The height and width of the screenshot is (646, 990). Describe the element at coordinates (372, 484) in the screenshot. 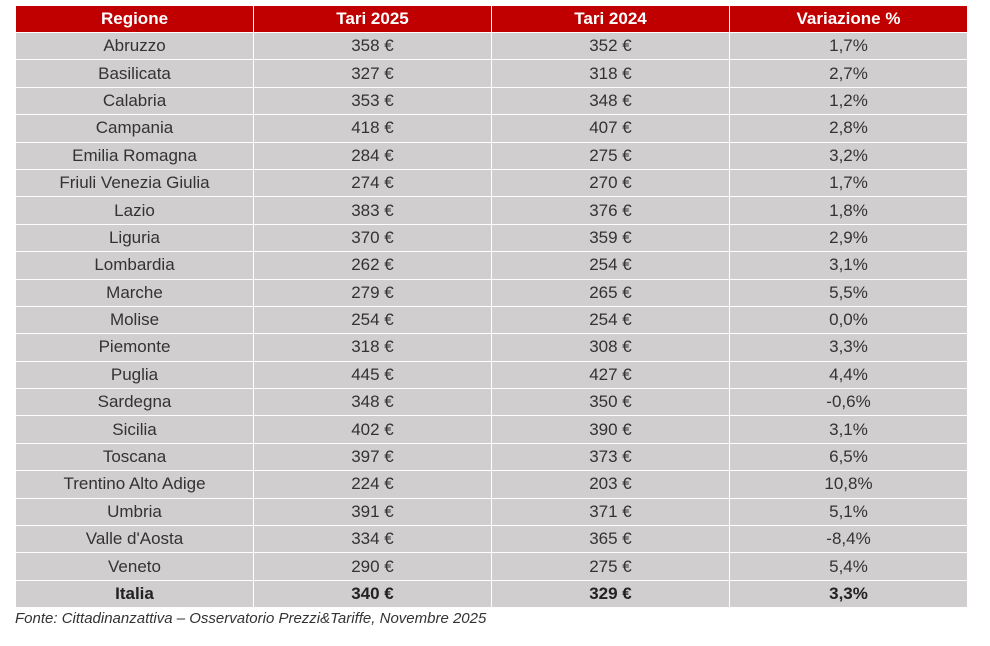

I see `table-cell: 224 €` at that location.